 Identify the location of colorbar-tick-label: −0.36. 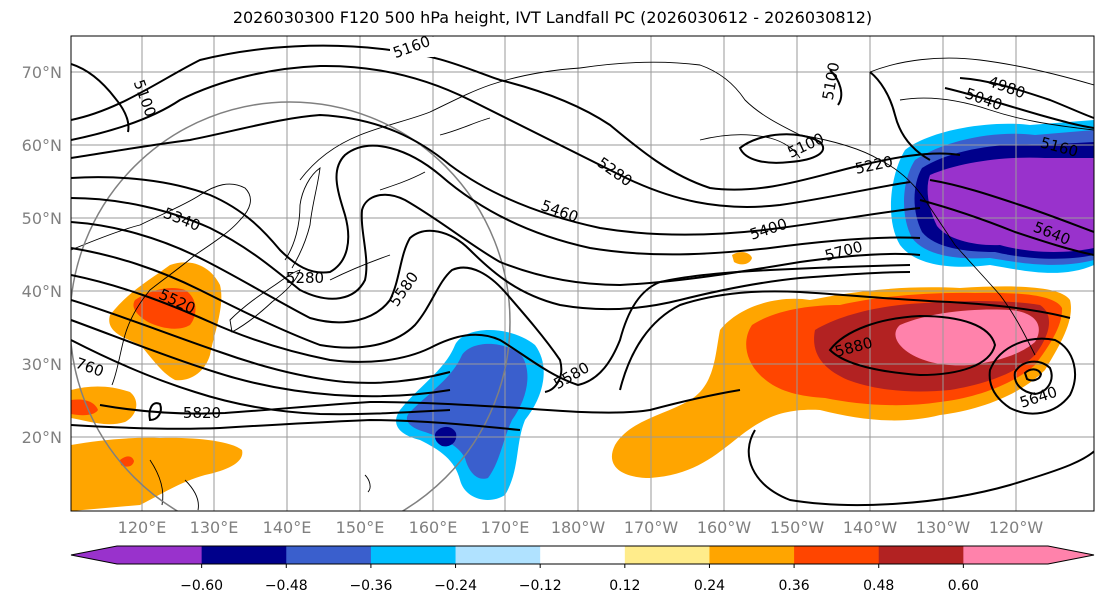
(370, 586).